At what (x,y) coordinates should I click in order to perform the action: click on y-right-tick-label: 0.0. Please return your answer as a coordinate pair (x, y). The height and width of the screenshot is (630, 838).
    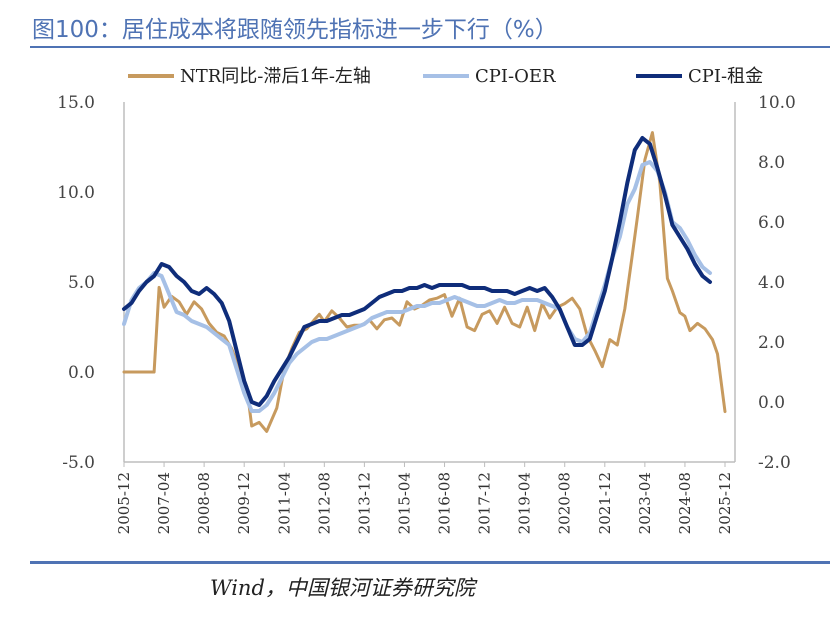
    Looking at the image, I should click on (771, 403).